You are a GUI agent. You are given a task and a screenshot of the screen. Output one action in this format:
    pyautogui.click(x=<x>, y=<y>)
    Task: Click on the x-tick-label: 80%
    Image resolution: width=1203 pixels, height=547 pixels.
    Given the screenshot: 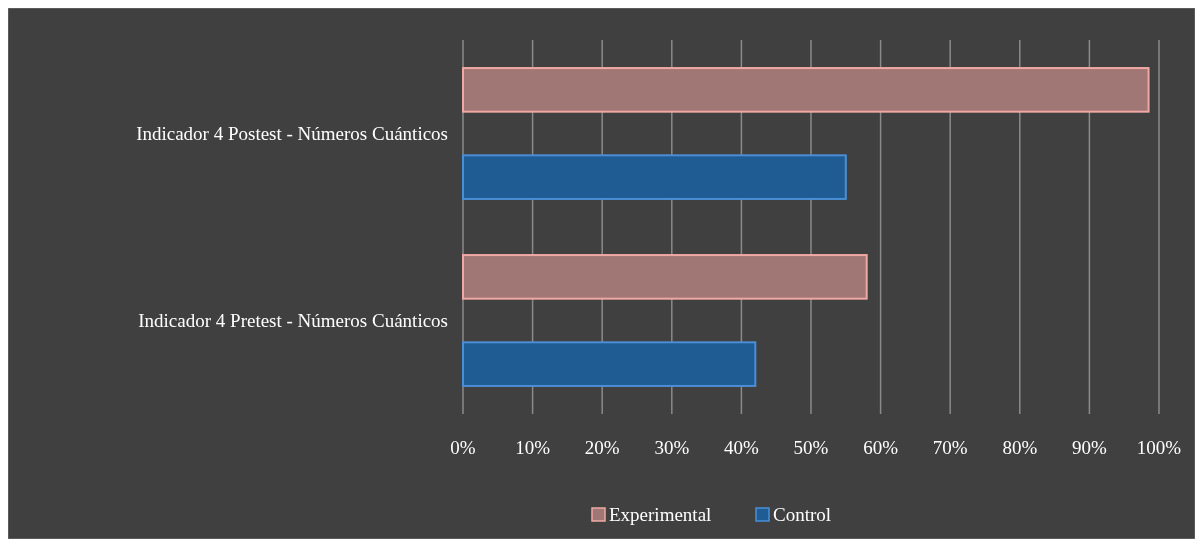 What is the action you would take?
    pyautogui.click(x=1020, y=447)
    